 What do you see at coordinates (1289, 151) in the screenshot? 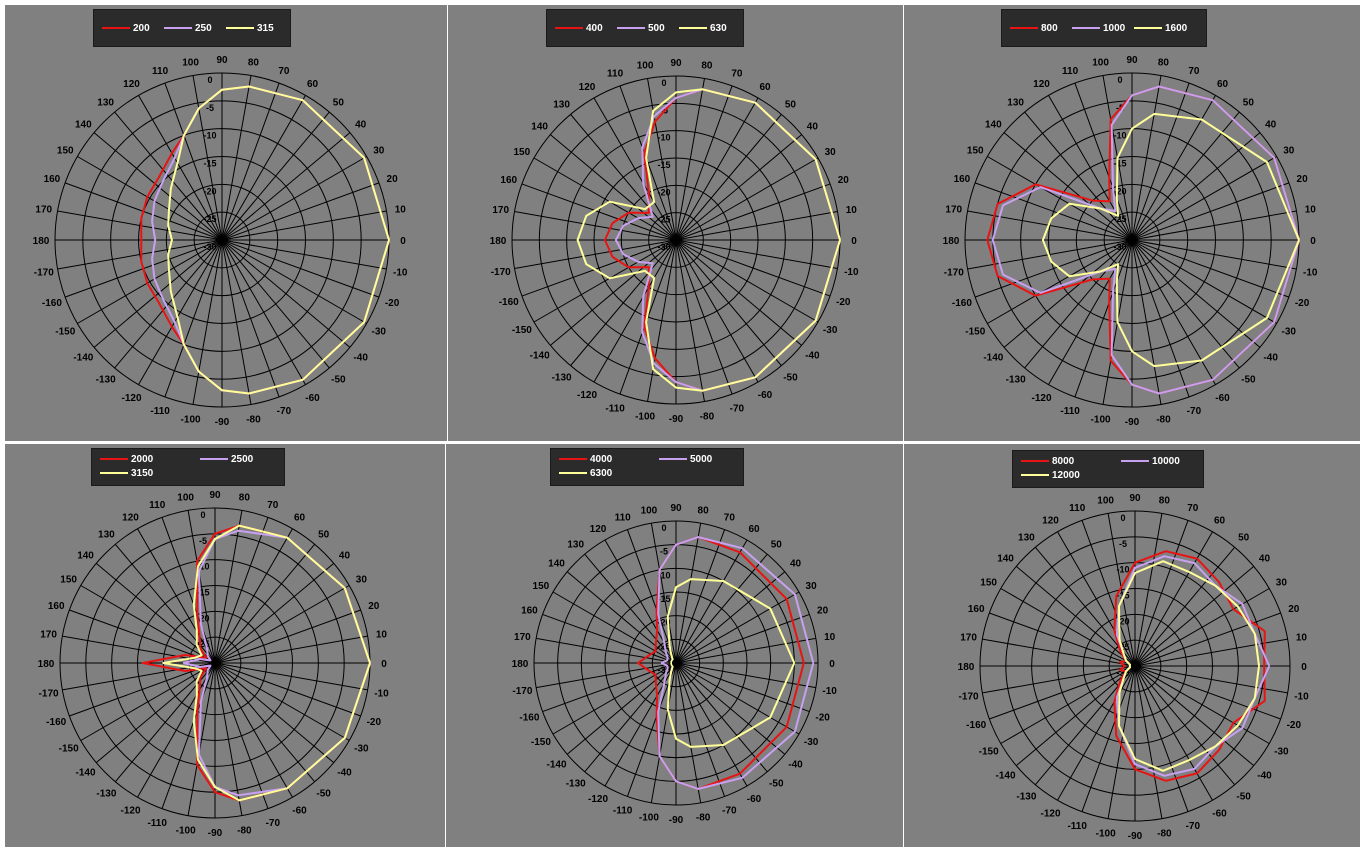
I see `angle-tick-label: 30` at bounding box center [1289, 151].